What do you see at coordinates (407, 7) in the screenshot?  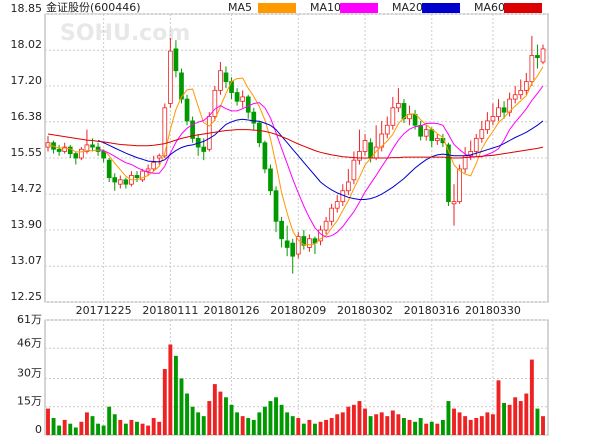 I see `legend-label: MA20` at bounding box center [407, 7].